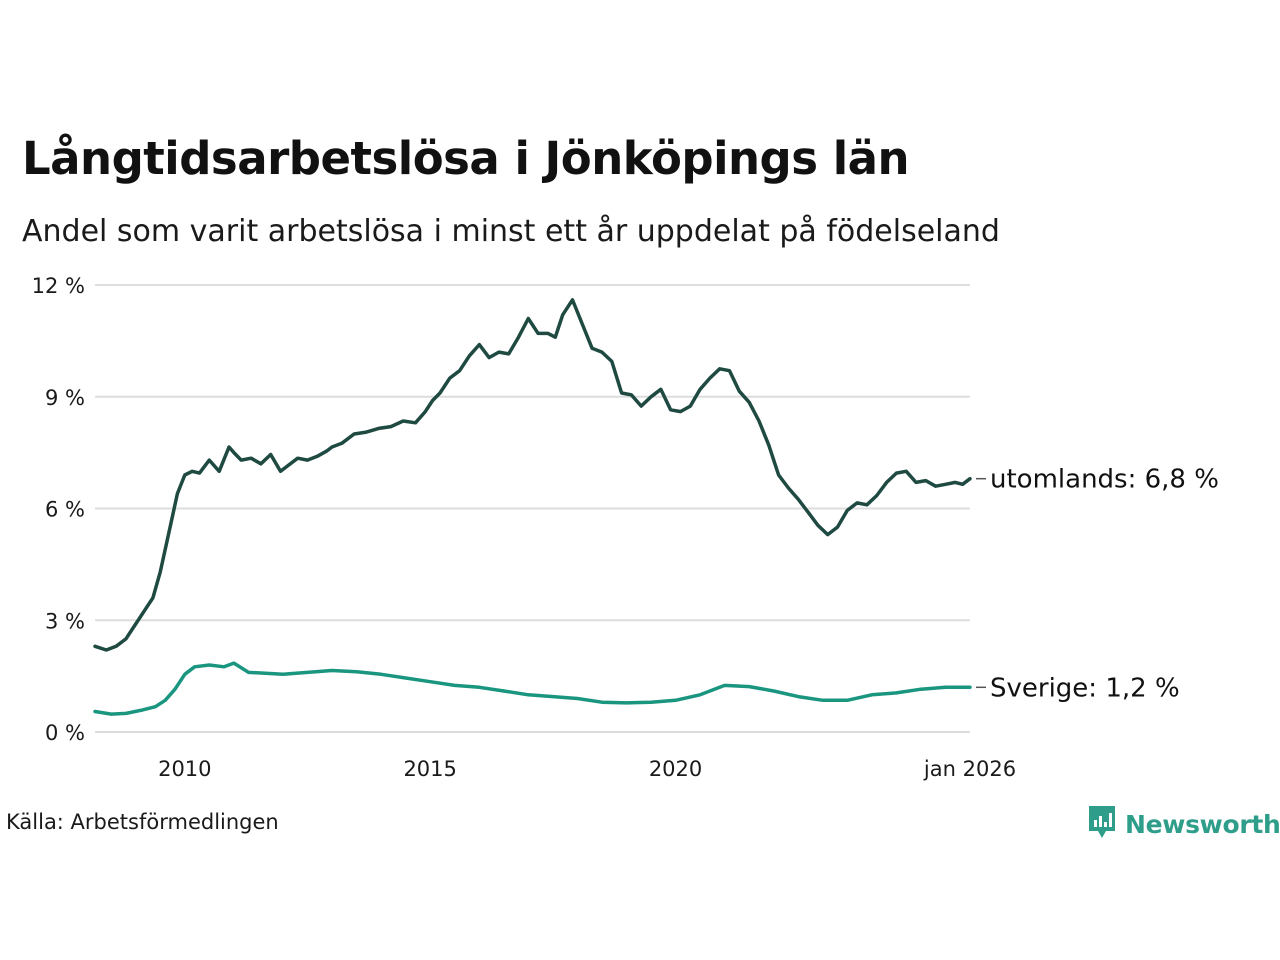 The width and height of the screenshot is (1280, 960). Describe the element at coordinates (1202, 824) in the screenshot. I see `brand-name: Newsworthy` at that location.